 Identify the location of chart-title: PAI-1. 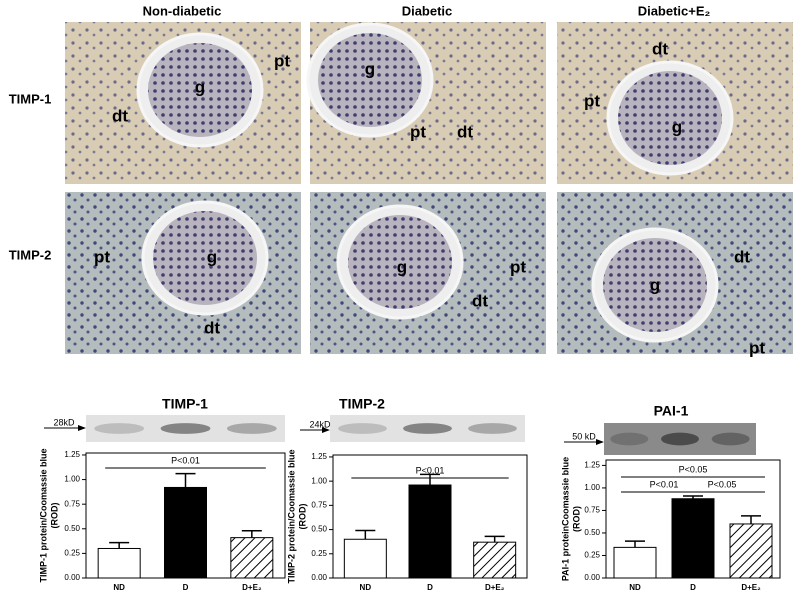
(671, 411).